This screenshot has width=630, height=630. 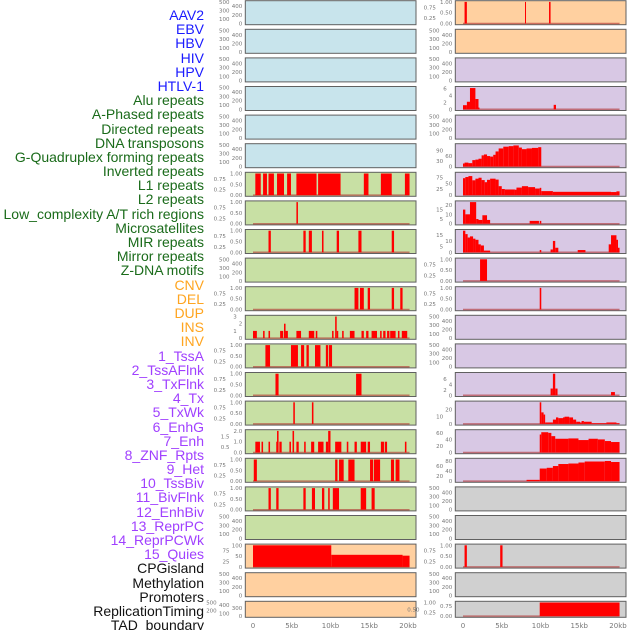 I want to click on y-tick-label: 20, so click(x=448, y=206).